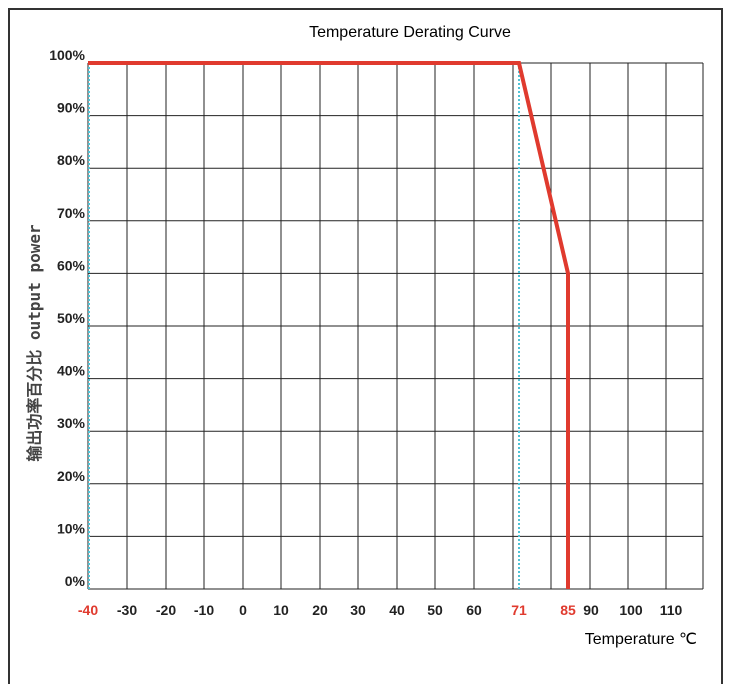 The image size is (729, 686). I want to click on x-tick-label: -40, so click(88, 610).